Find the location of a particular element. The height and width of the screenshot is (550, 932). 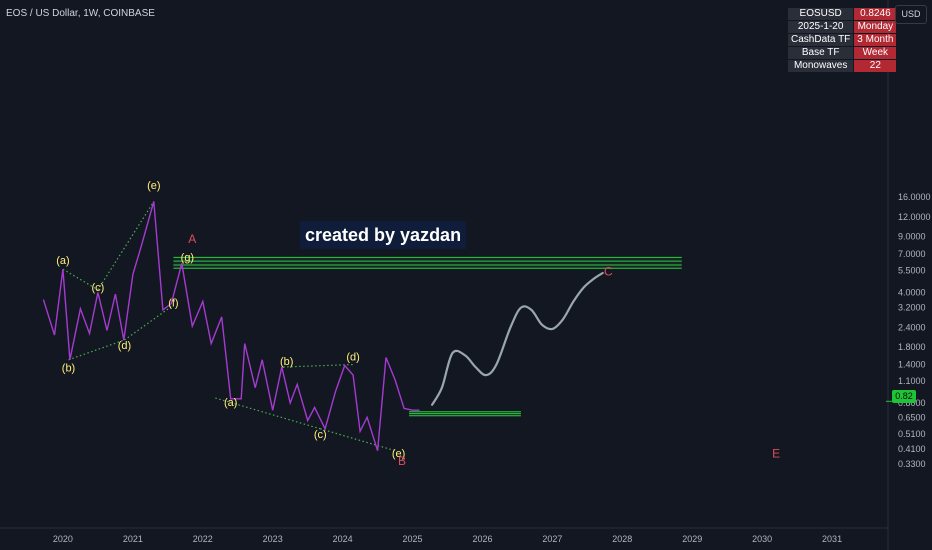

x-tick-label: 2029 is located at coordinates (692, 539).